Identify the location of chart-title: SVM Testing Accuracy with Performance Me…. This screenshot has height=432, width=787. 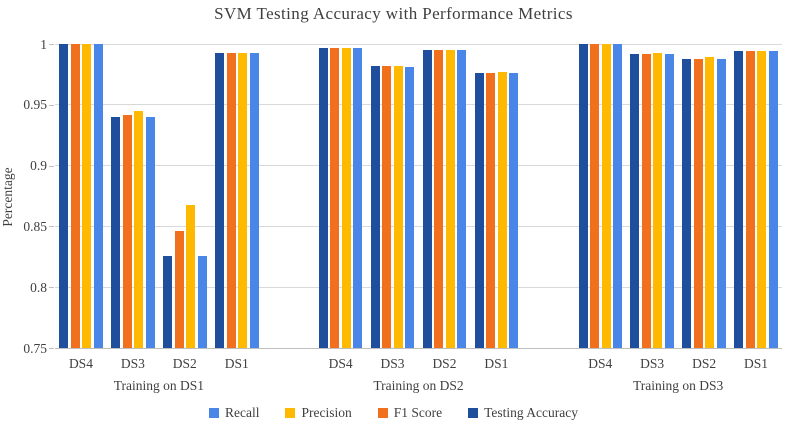
(393, 13).